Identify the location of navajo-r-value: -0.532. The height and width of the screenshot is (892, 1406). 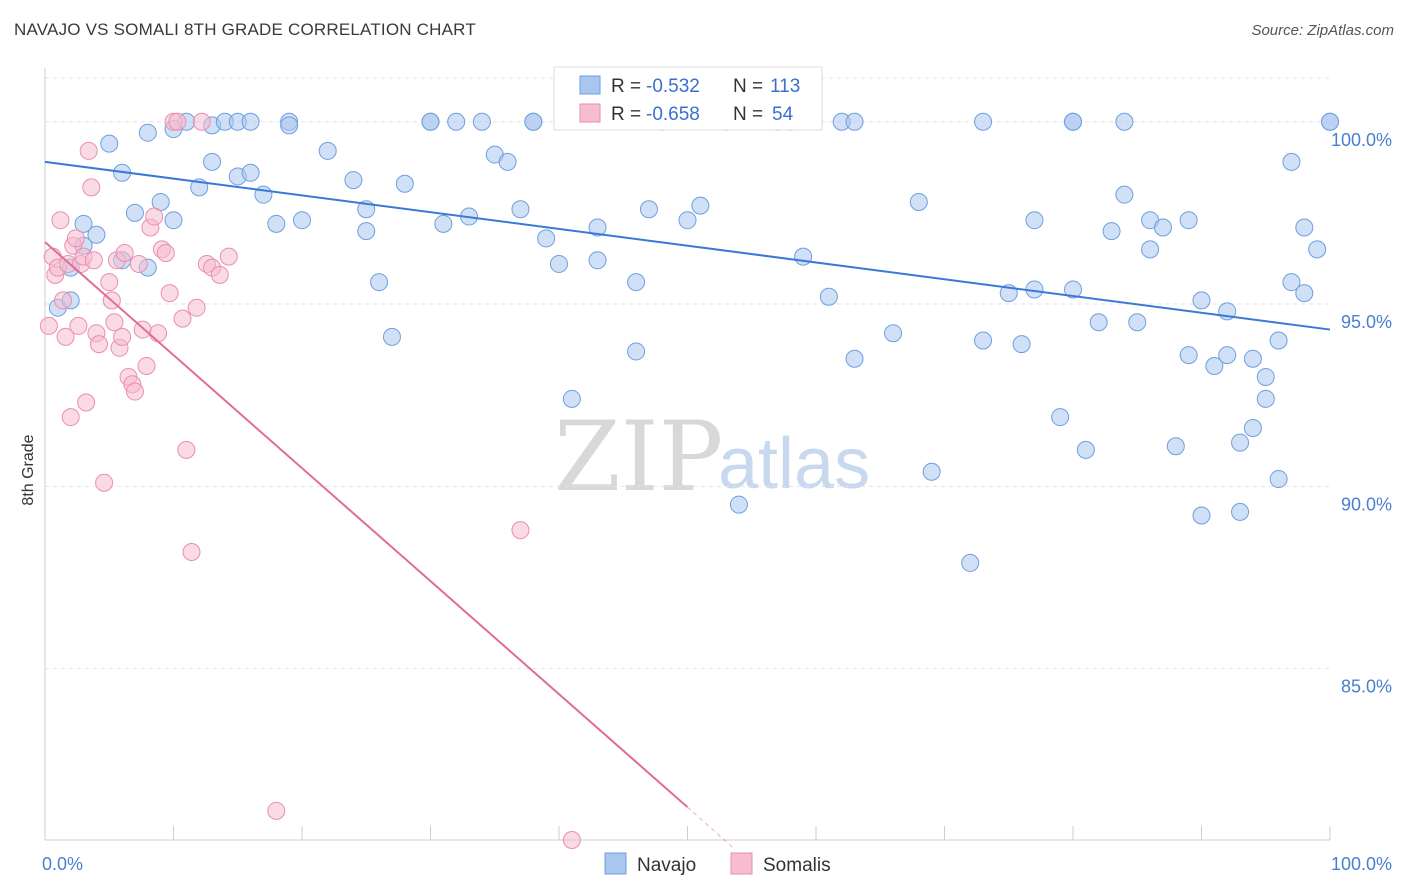
(673, 86).